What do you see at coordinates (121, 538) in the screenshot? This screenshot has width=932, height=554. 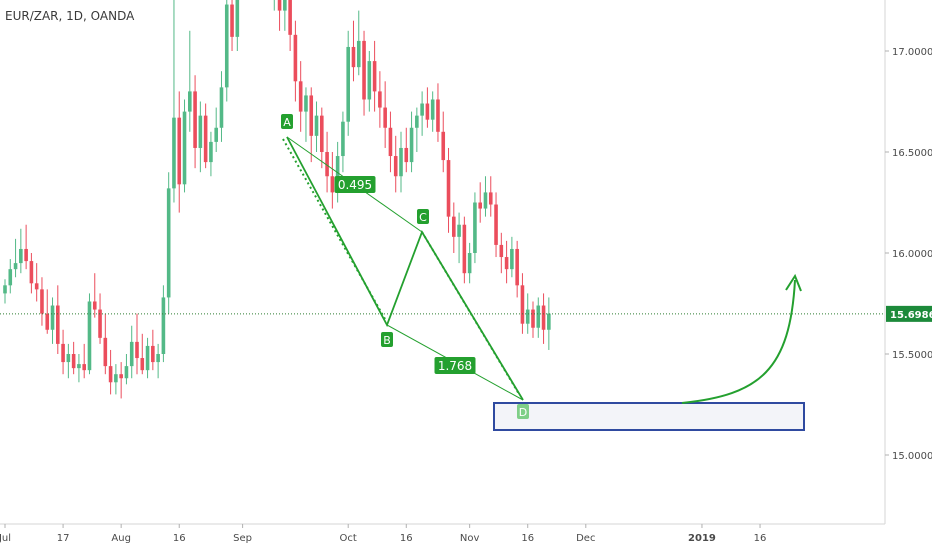 I see `time-tick-label: Aug` at bounding box center [121, 538].